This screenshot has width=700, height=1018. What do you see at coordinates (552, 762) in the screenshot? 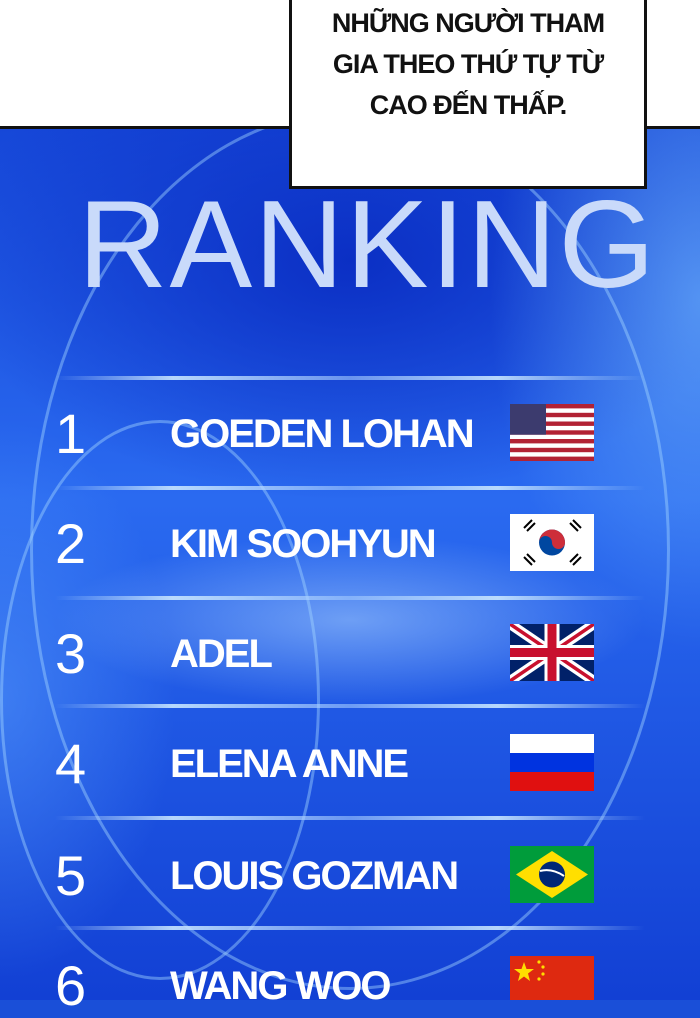
I see `russia-flag-icon` at bounding box center [552, 762].